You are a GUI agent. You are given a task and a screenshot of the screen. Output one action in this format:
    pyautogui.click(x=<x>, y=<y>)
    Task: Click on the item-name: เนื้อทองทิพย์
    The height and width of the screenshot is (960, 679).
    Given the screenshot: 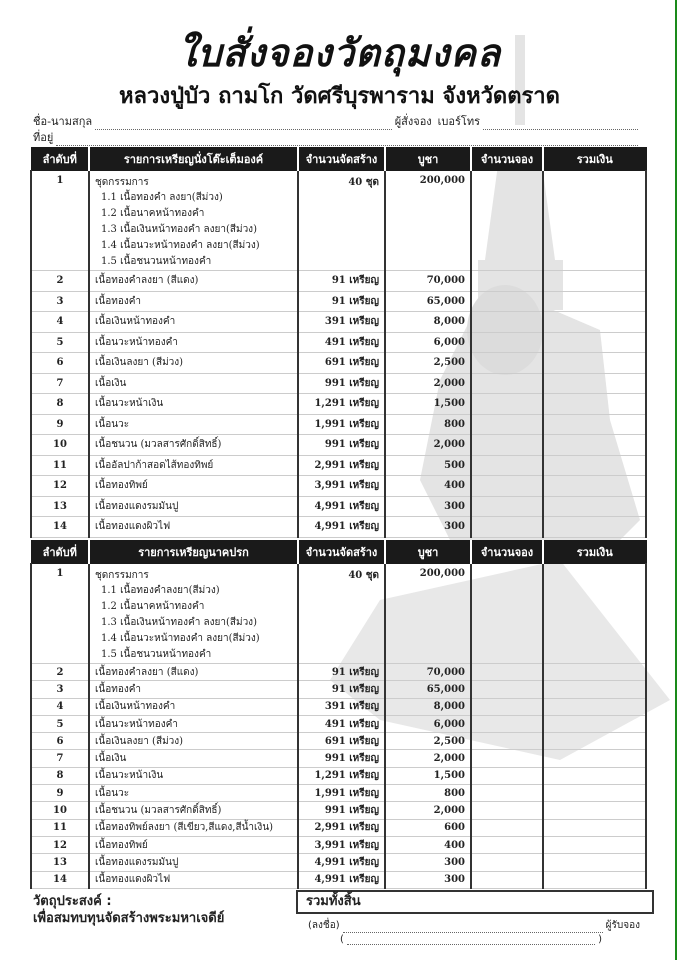 What is the action you would take?
    pyautogui.click(x=121, y=486)
    